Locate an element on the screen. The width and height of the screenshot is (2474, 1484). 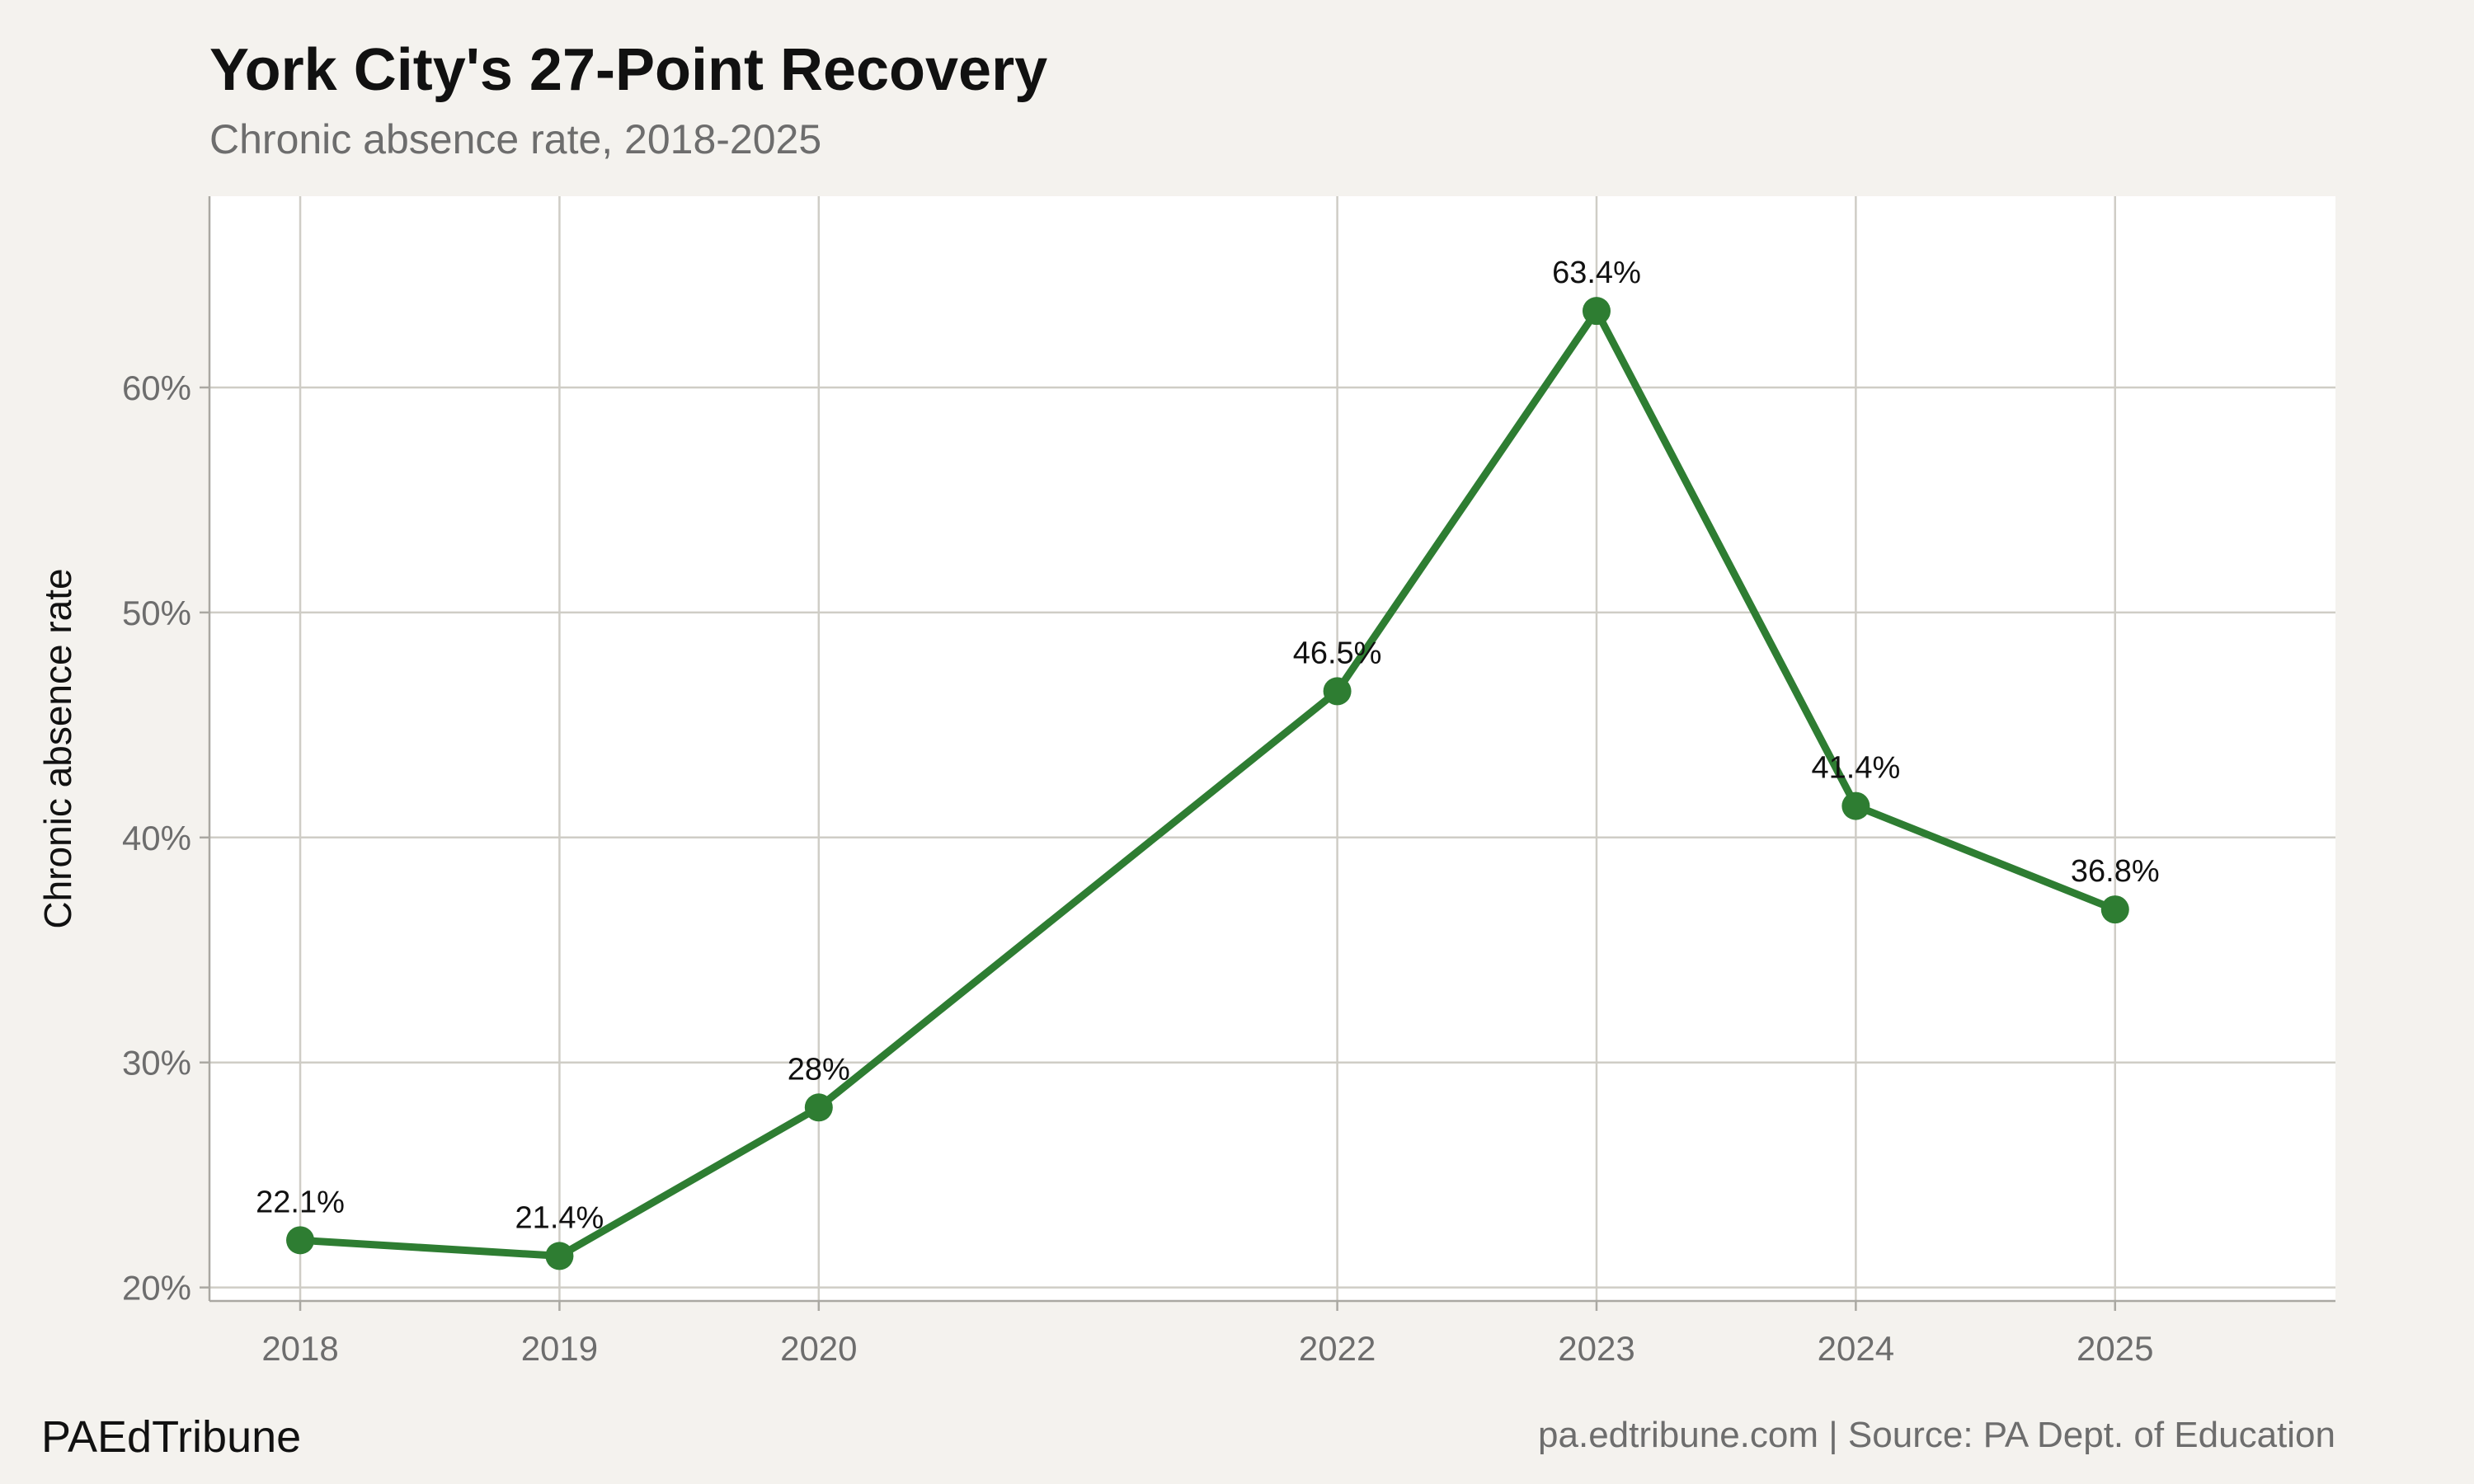
y-tick-label: 60% is located at coordinates (156, 388).